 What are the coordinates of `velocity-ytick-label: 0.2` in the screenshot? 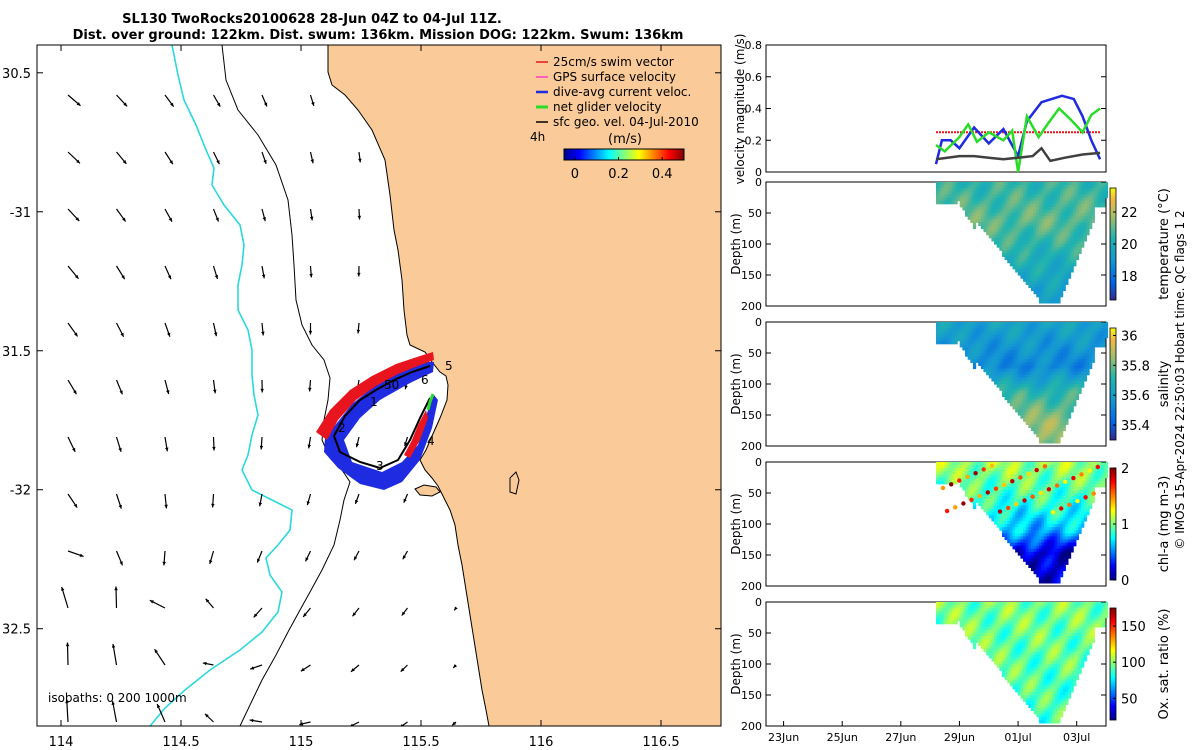 It's located at (754, 140).